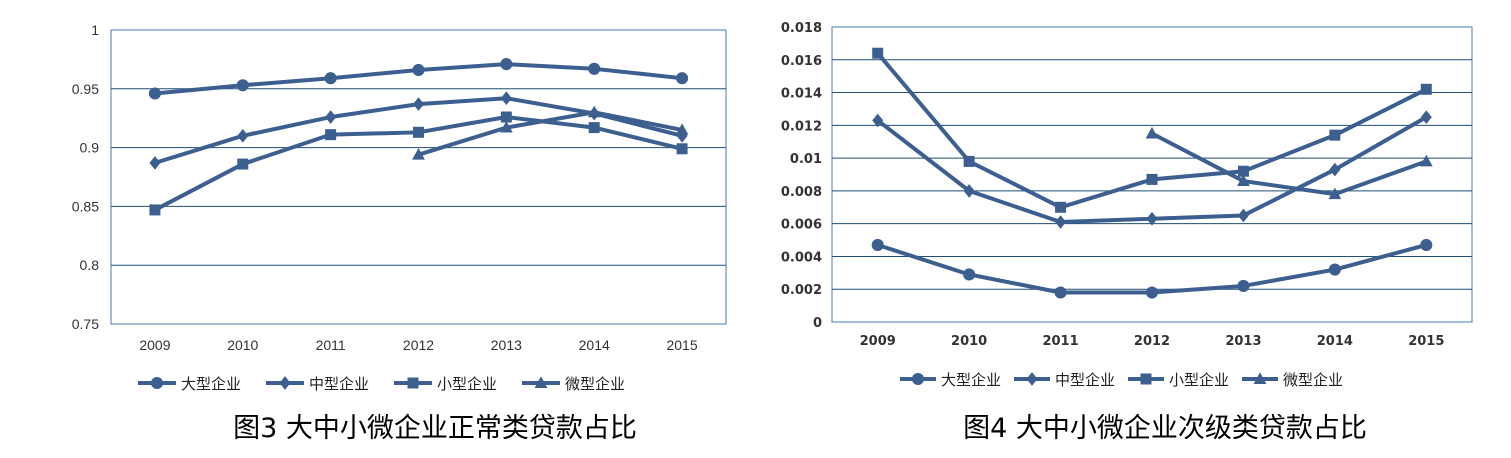 This screenshot has height=458, width=1511. What do you see at coordinates (95, 30) in the screenshot?
I see `y-tick-label: 1` at bounding box center [95, 30].